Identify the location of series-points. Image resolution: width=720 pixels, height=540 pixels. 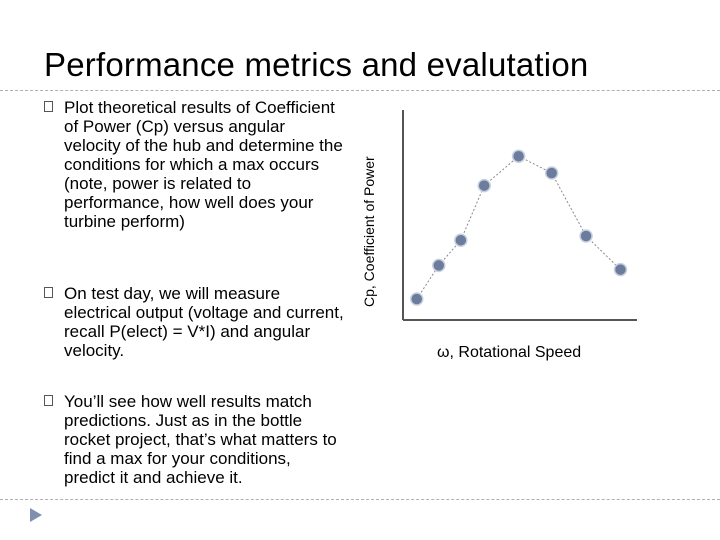
(519, 227).